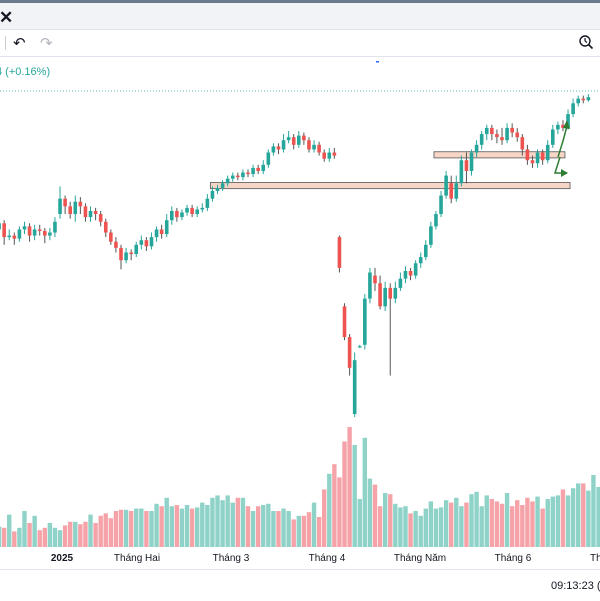 Image resolution: width=600 pixels, height=601 pixels. I want to click on x-tick-label: Tháng Hai, so click(137, 558).